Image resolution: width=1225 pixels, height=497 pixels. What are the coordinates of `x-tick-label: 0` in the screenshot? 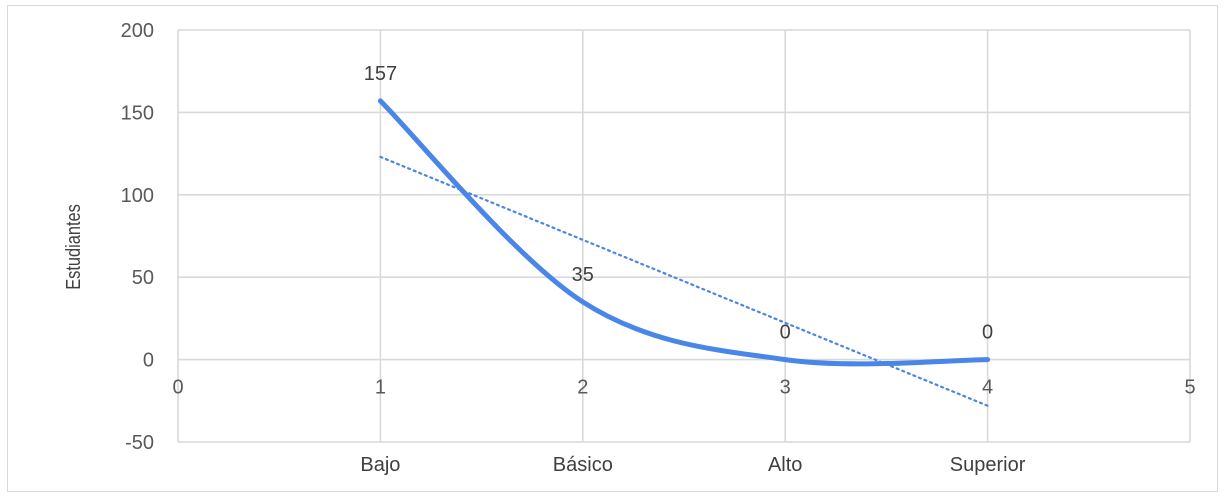 It's located at (177, 388).